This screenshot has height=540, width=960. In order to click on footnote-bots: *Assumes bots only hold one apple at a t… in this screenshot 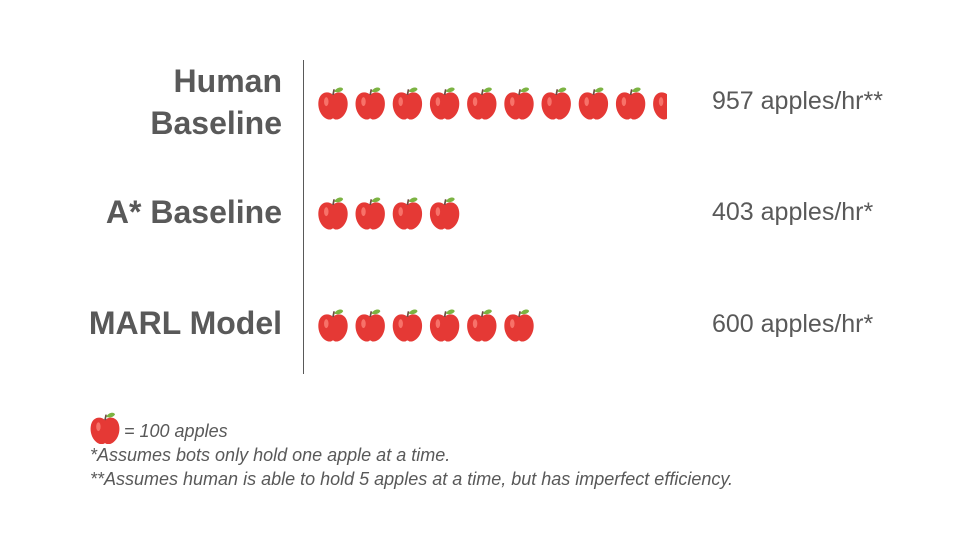, I will do `click(270, 455)`.